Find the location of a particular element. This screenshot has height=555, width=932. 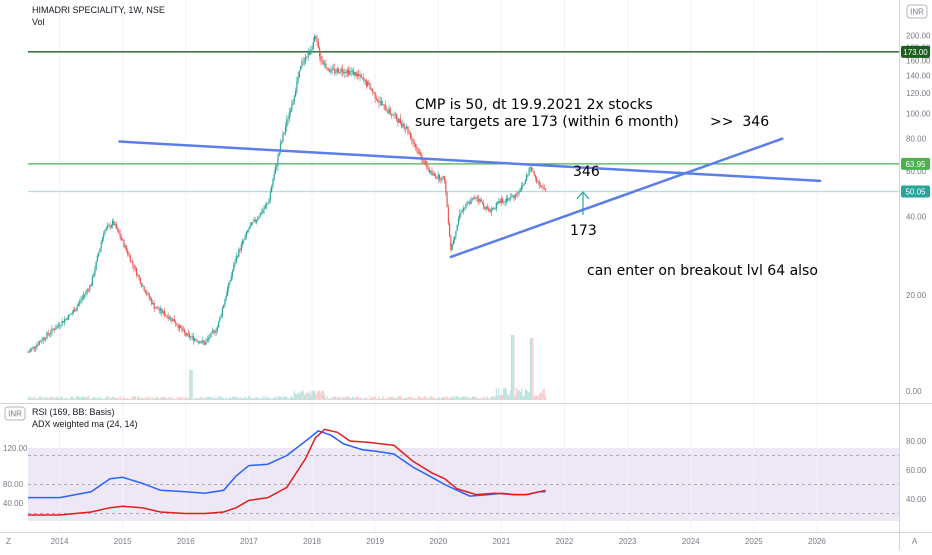

rsi-currency-badge-label: INR is located at coordinates (15, 414).